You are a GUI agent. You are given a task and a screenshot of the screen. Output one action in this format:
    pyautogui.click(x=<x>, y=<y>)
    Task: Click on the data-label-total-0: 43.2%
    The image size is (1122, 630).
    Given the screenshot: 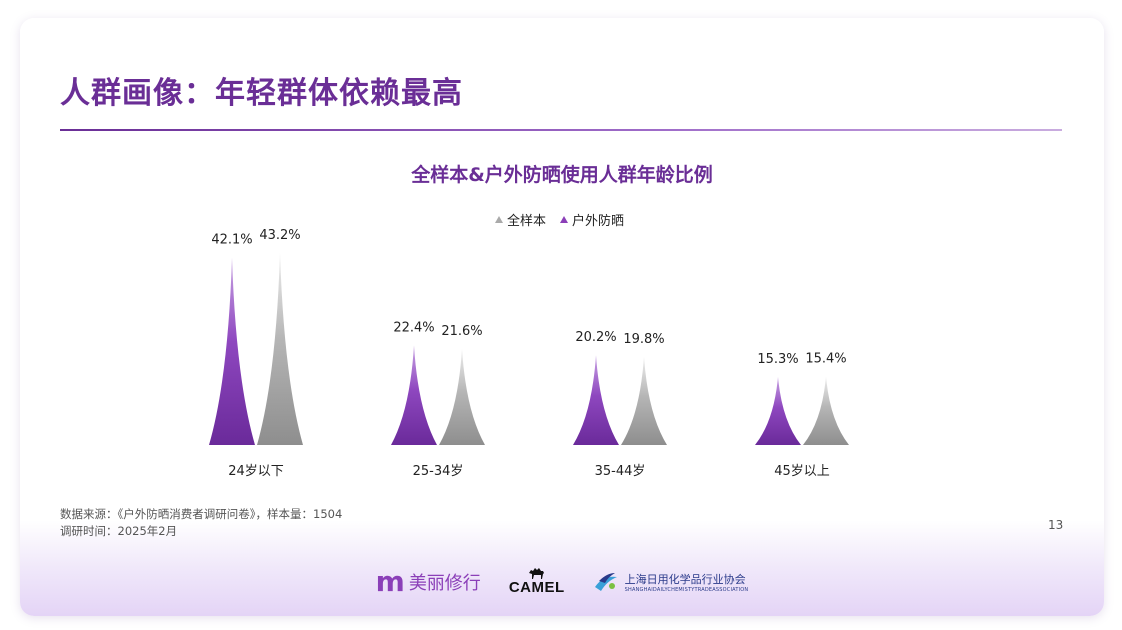 What is the action you would take?
    pyautogui.click(x=279, y=235)
    